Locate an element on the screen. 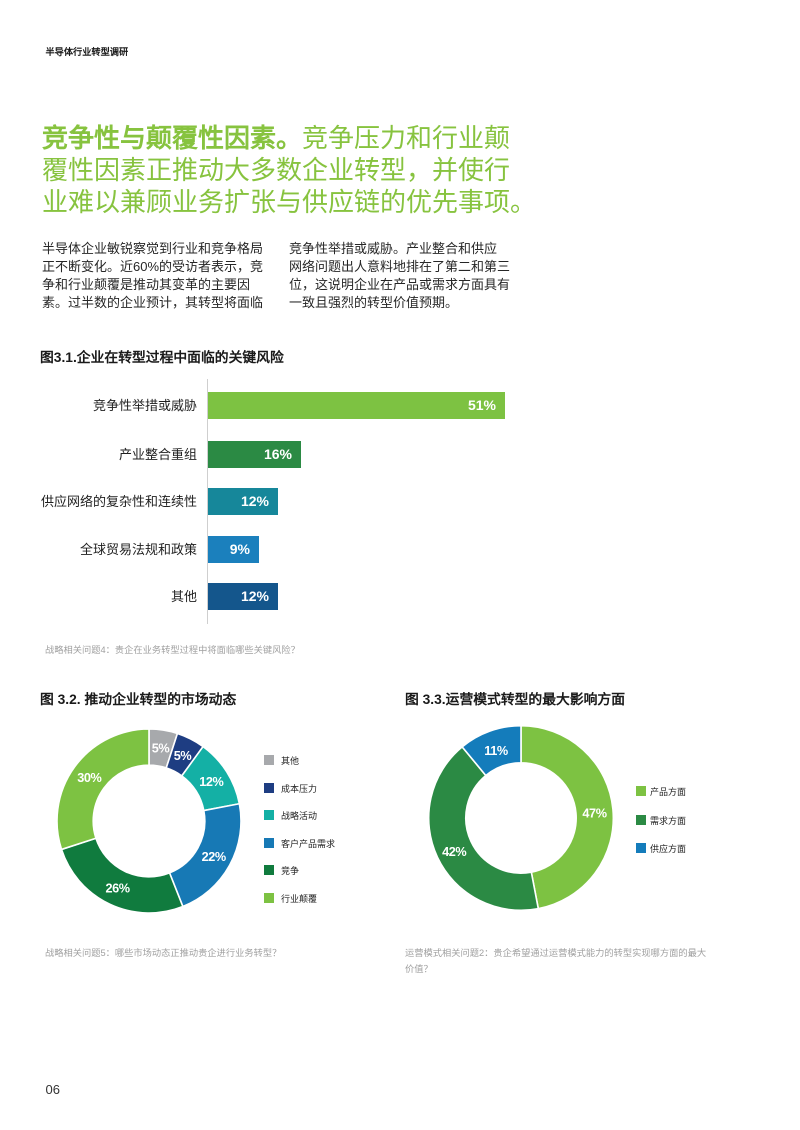  svg-text: 47% is located at coordinates (594, 813).